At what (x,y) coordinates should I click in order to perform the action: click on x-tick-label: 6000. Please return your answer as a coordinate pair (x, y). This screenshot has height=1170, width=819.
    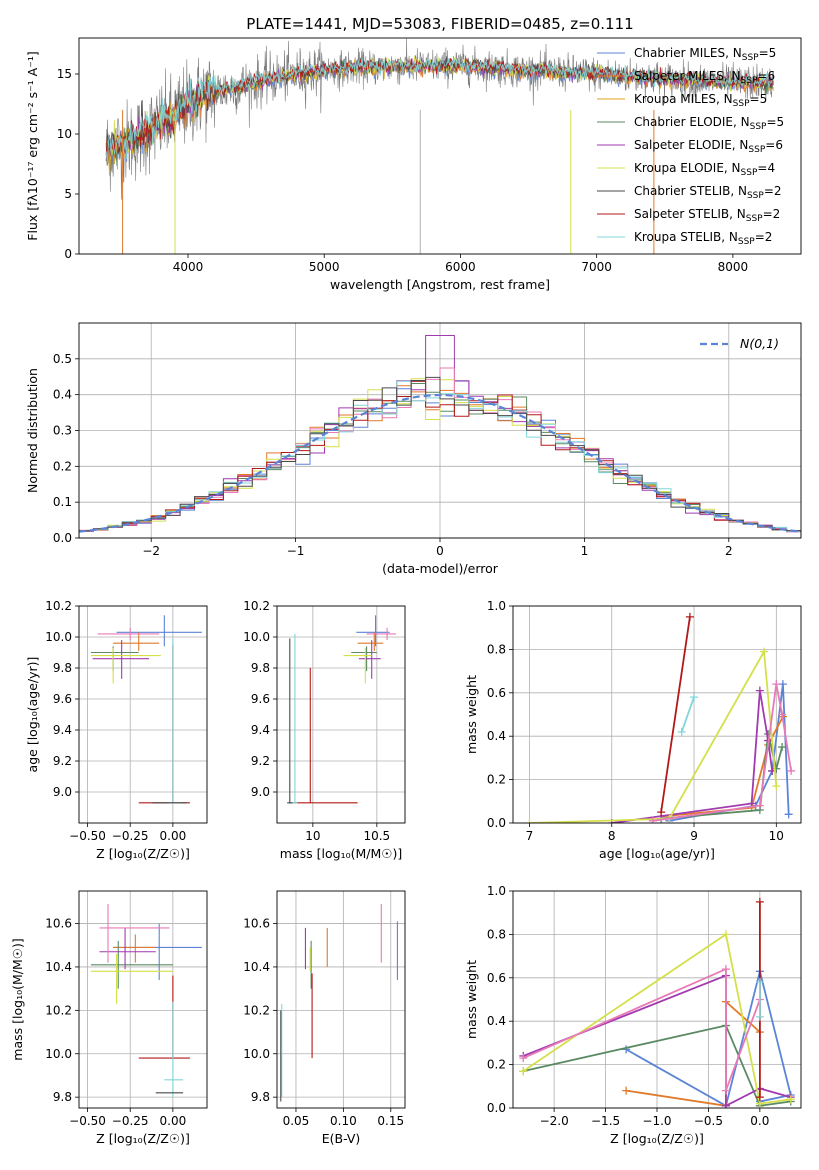
    Looking at the image, I should click on (460, 267).